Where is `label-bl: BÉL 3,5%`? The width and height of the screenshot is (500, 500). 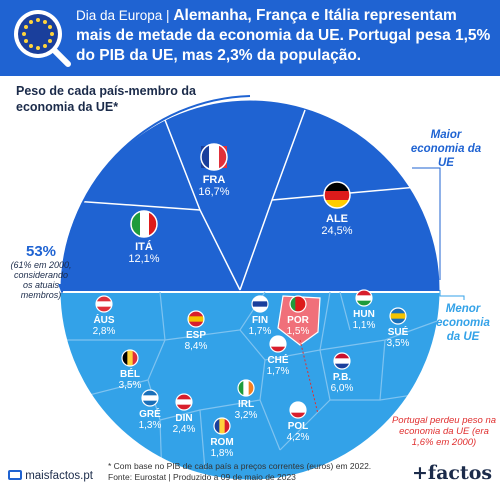 label-bl: BÉL 3,5% is located at coordinates (130, 380).